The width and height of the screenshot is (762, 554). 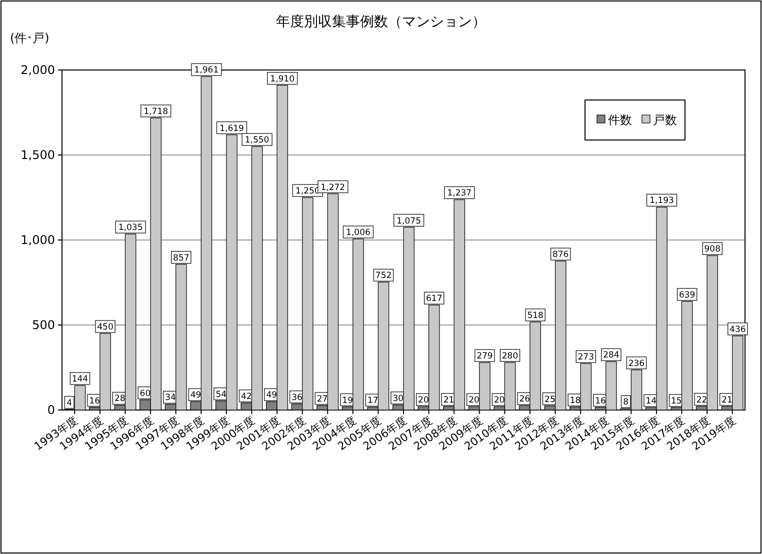 I want to click on data-label: 1,961, so click(x=206, y=71).